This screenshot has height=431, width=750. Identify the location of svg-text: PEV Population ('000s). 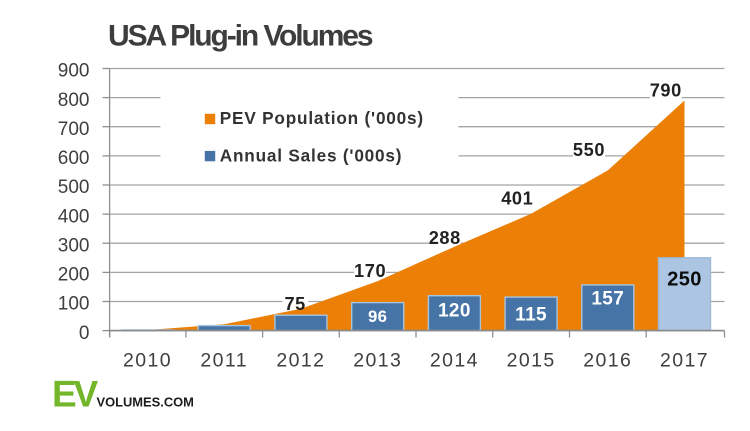
(322, 118).